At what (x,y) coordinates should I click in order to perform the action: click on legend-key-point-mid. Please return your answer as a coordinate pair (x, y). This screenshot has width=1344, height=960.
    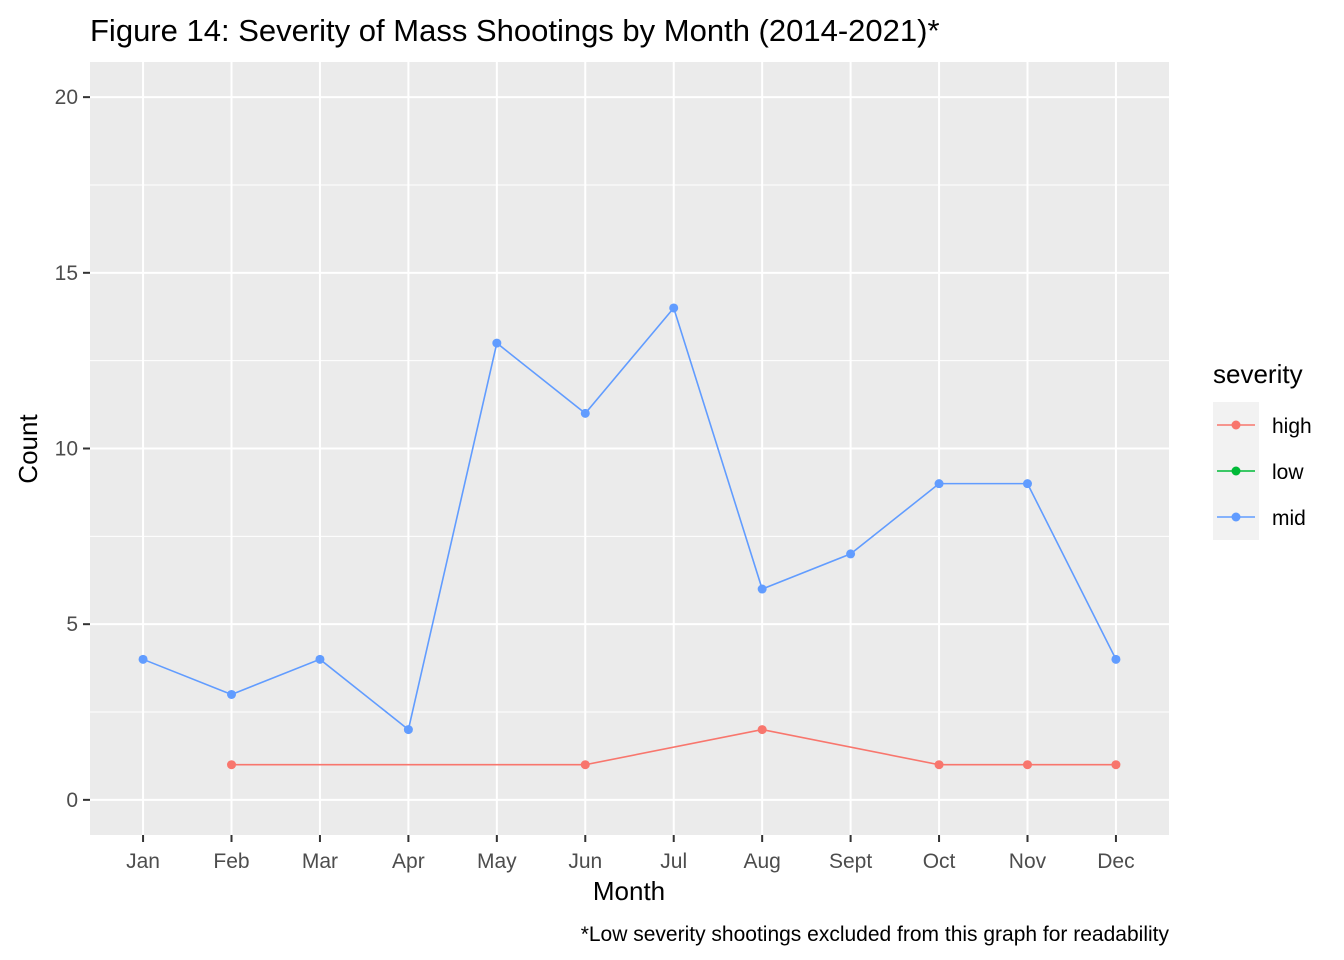
    Looking at the image, I should click on (1236, 517).